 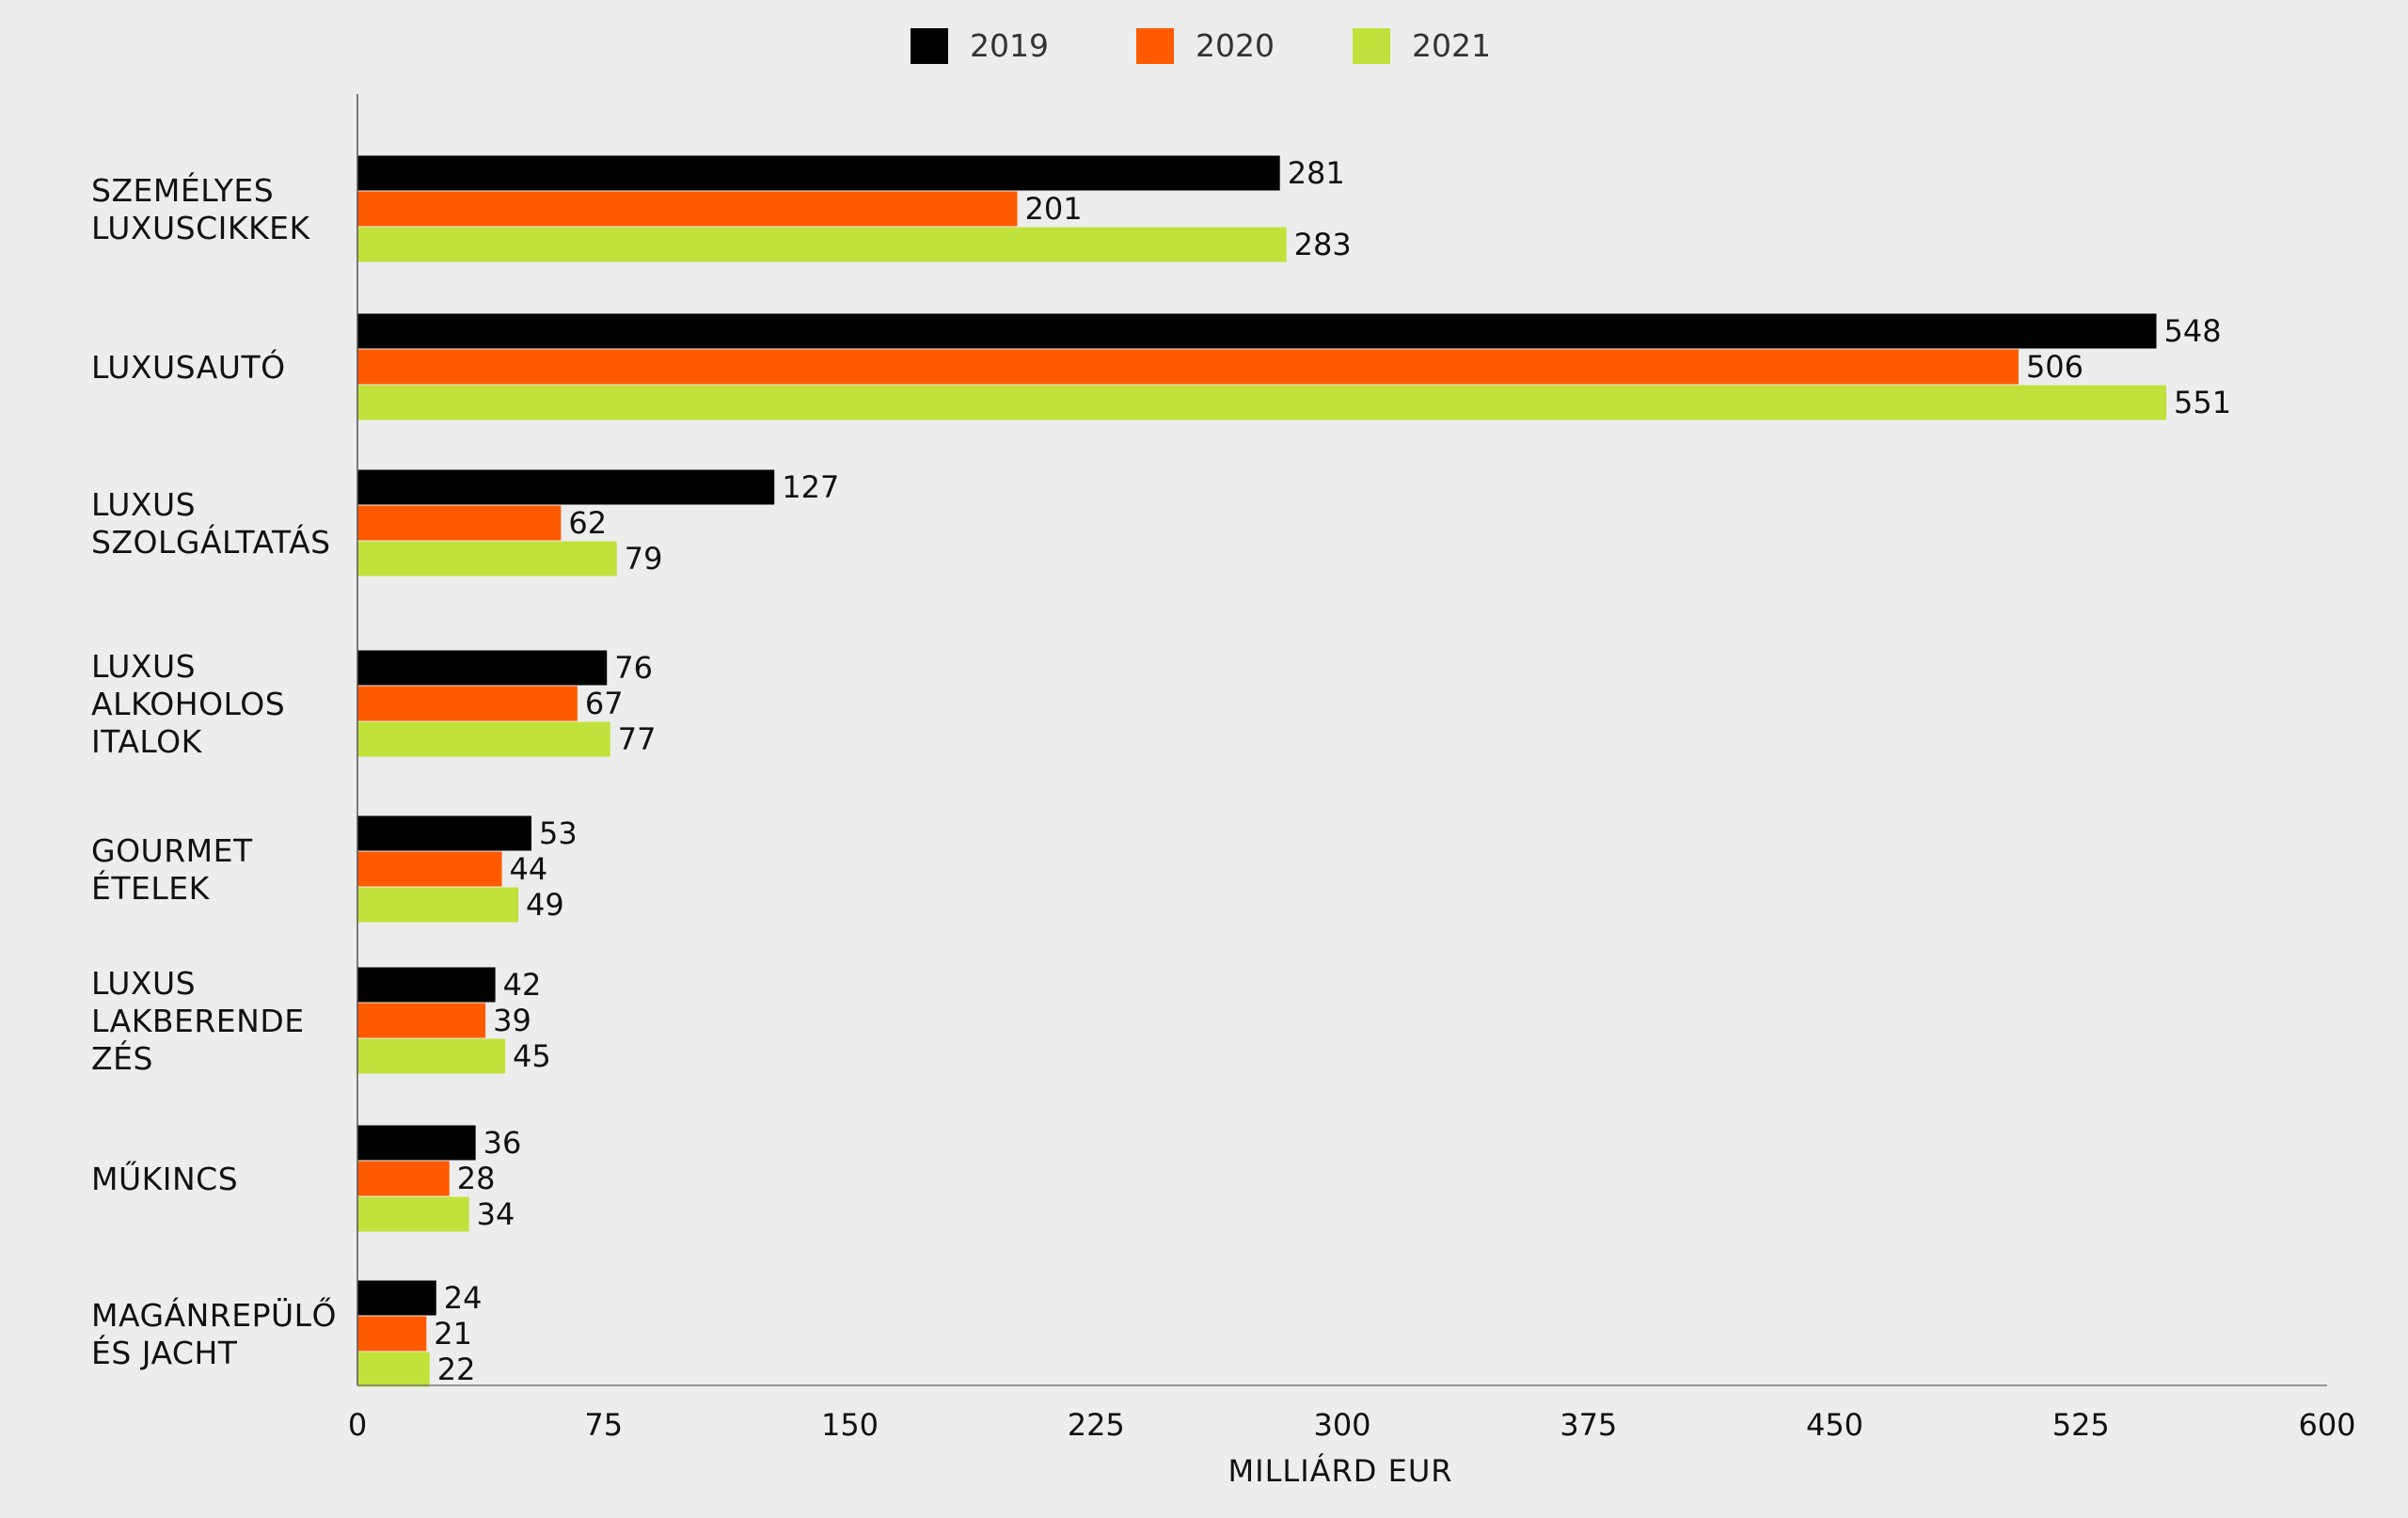 What do you see at coordinates (1257, 331) in the screenshot?
I see `bar-1-2019` at bounding box center [1257, 331].